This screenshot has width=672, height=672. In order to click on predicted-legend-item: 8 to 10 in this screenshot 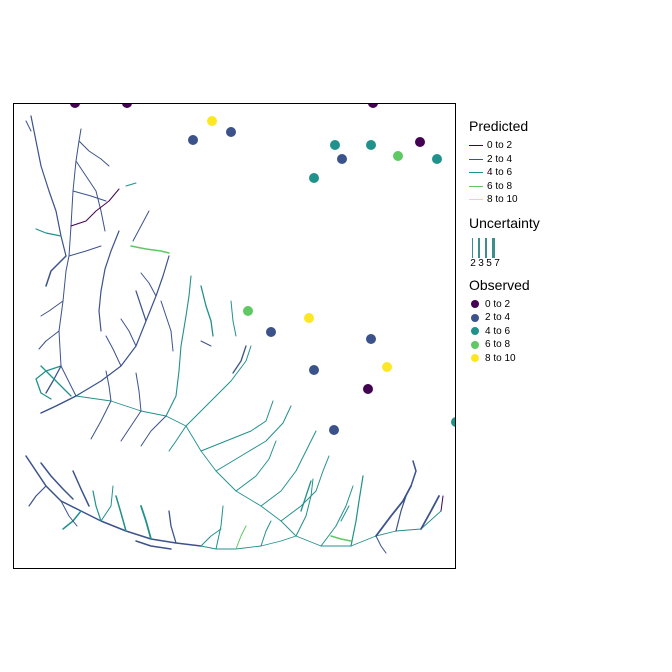, I will do `click(566, 200)`.